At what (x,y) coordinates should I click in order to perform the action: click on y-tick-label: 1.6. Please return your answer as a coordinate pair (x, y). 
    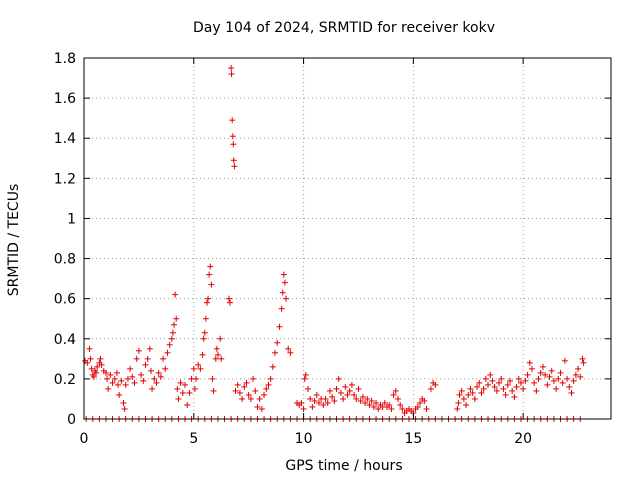
    Looking at the image, I should click on (65, 99).